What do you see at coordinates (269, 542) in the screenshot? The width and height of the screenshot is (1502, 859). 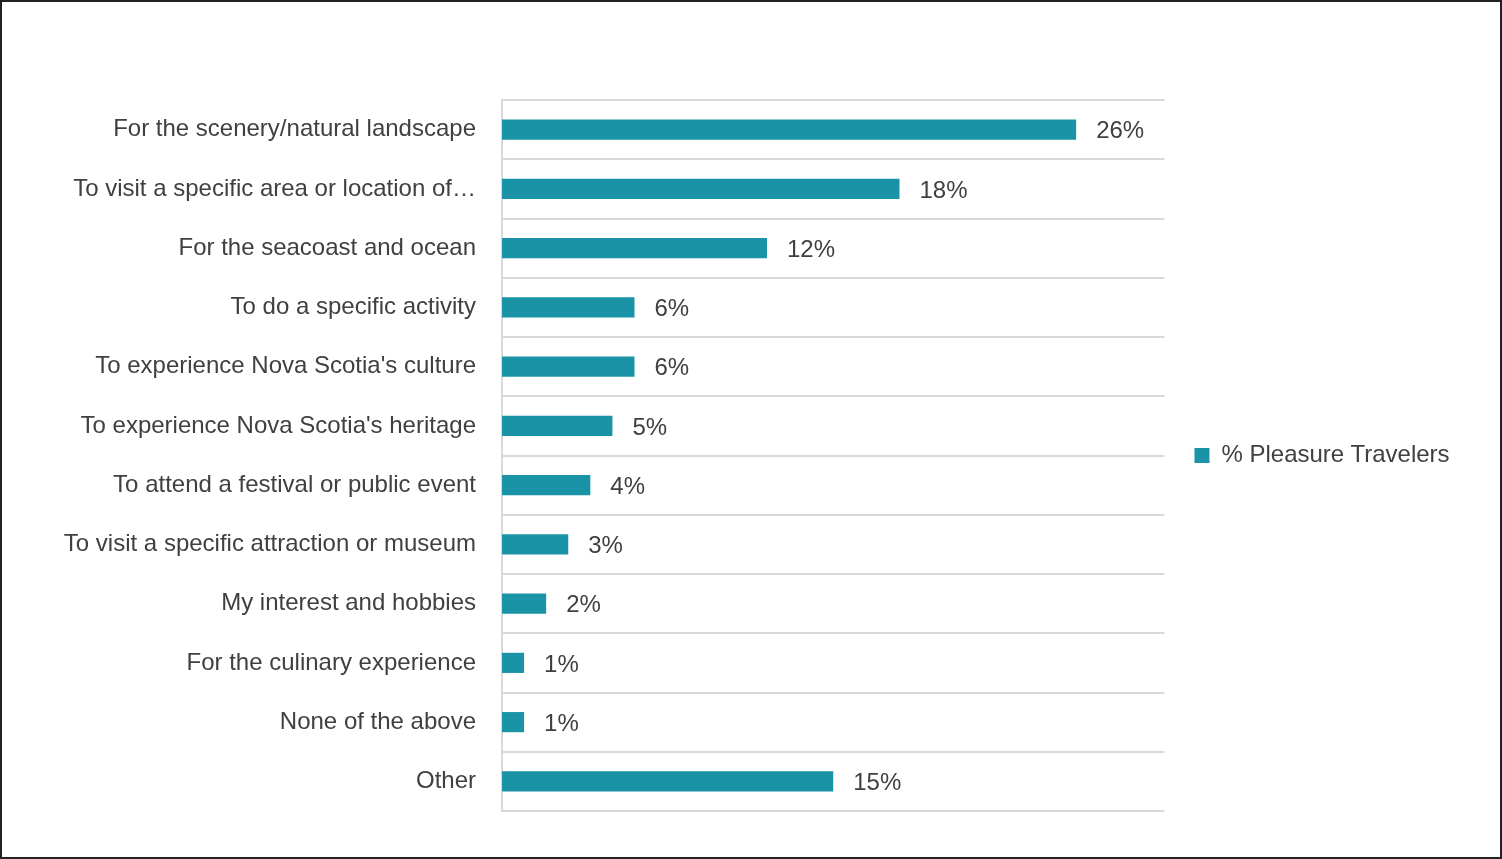 I see `y-tick-label: To visit a specific attraction or museum` at bounding box center [269, 542].